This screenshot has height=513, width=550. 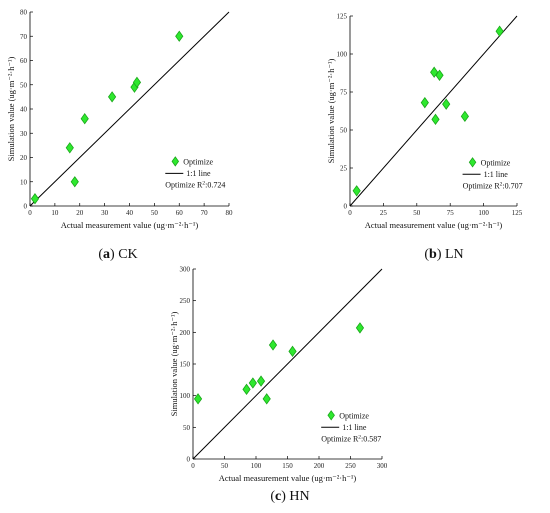 I want to click on y-tick-label: 150, so click(x=185, y=365).